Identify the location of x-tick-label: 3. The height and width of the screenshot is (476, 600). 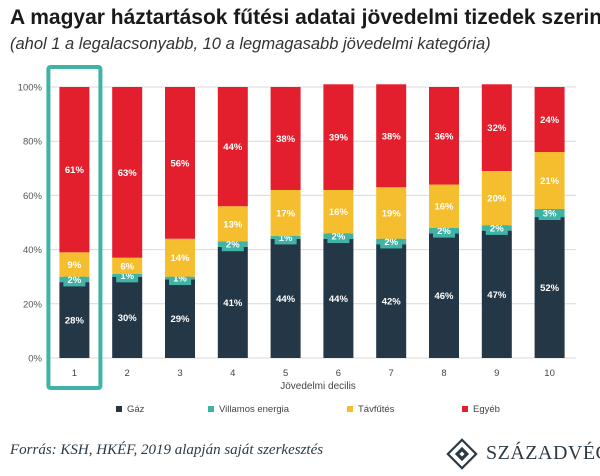
(179, 373).